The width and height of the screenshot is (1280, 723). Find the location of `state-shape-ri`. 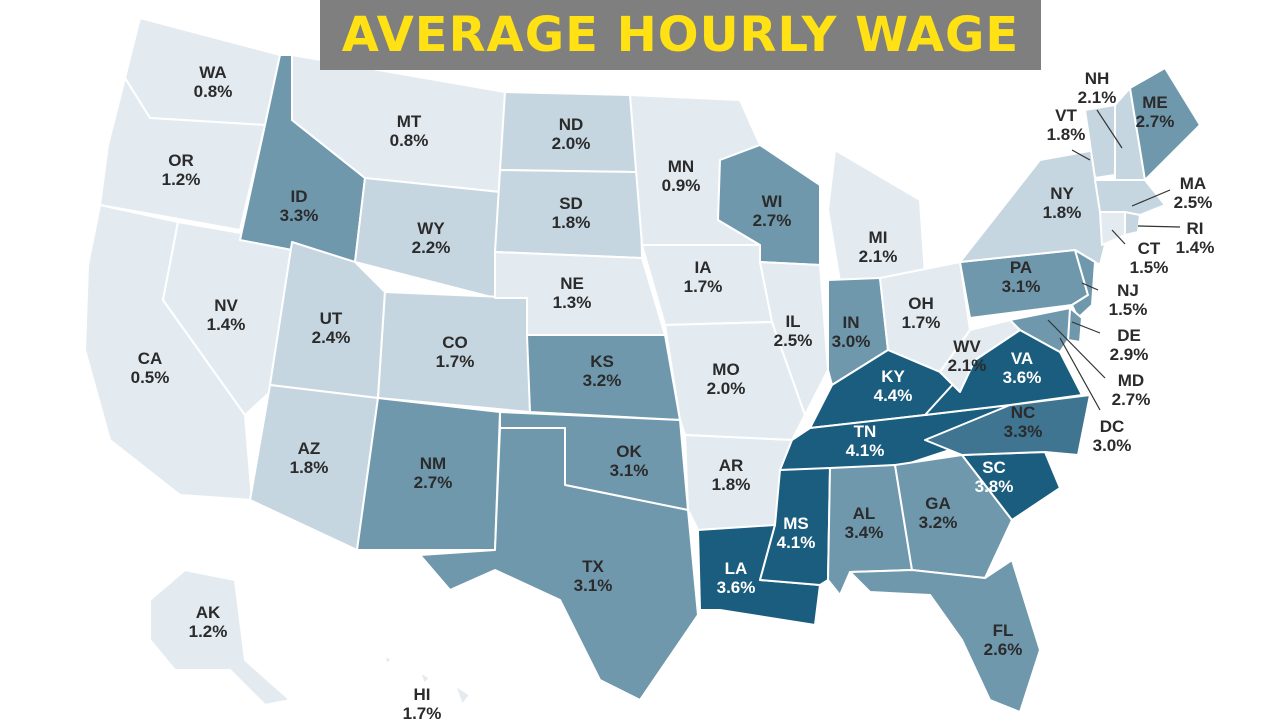

state-shape-ri is located at coordinates (1132, 223).